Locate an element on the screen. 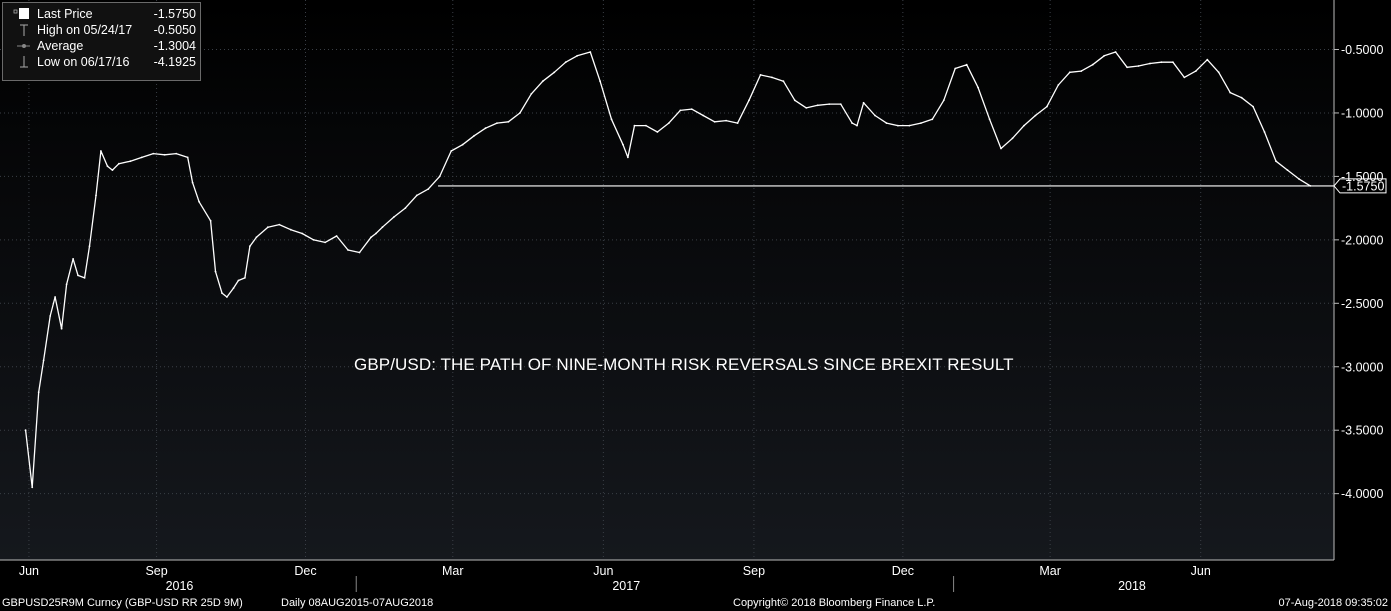  x-axis-labels: Jun Sep Dec Mar Jun Sep Dec Mar Jun 2016 2017 2018 is located at coordinates (615, 578).